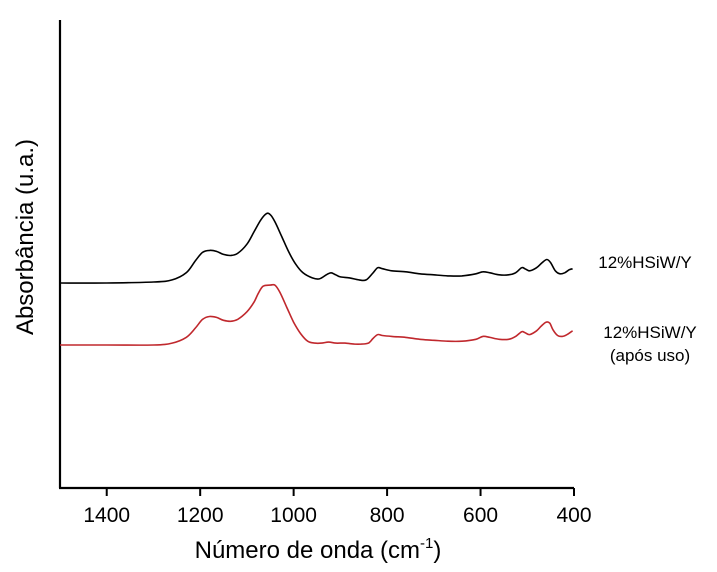  What do you see at coordinates (307, 550) in the screenshot?
I see `x-axis-title-main: Número de onda (cm` at bounding box center [307, 550].